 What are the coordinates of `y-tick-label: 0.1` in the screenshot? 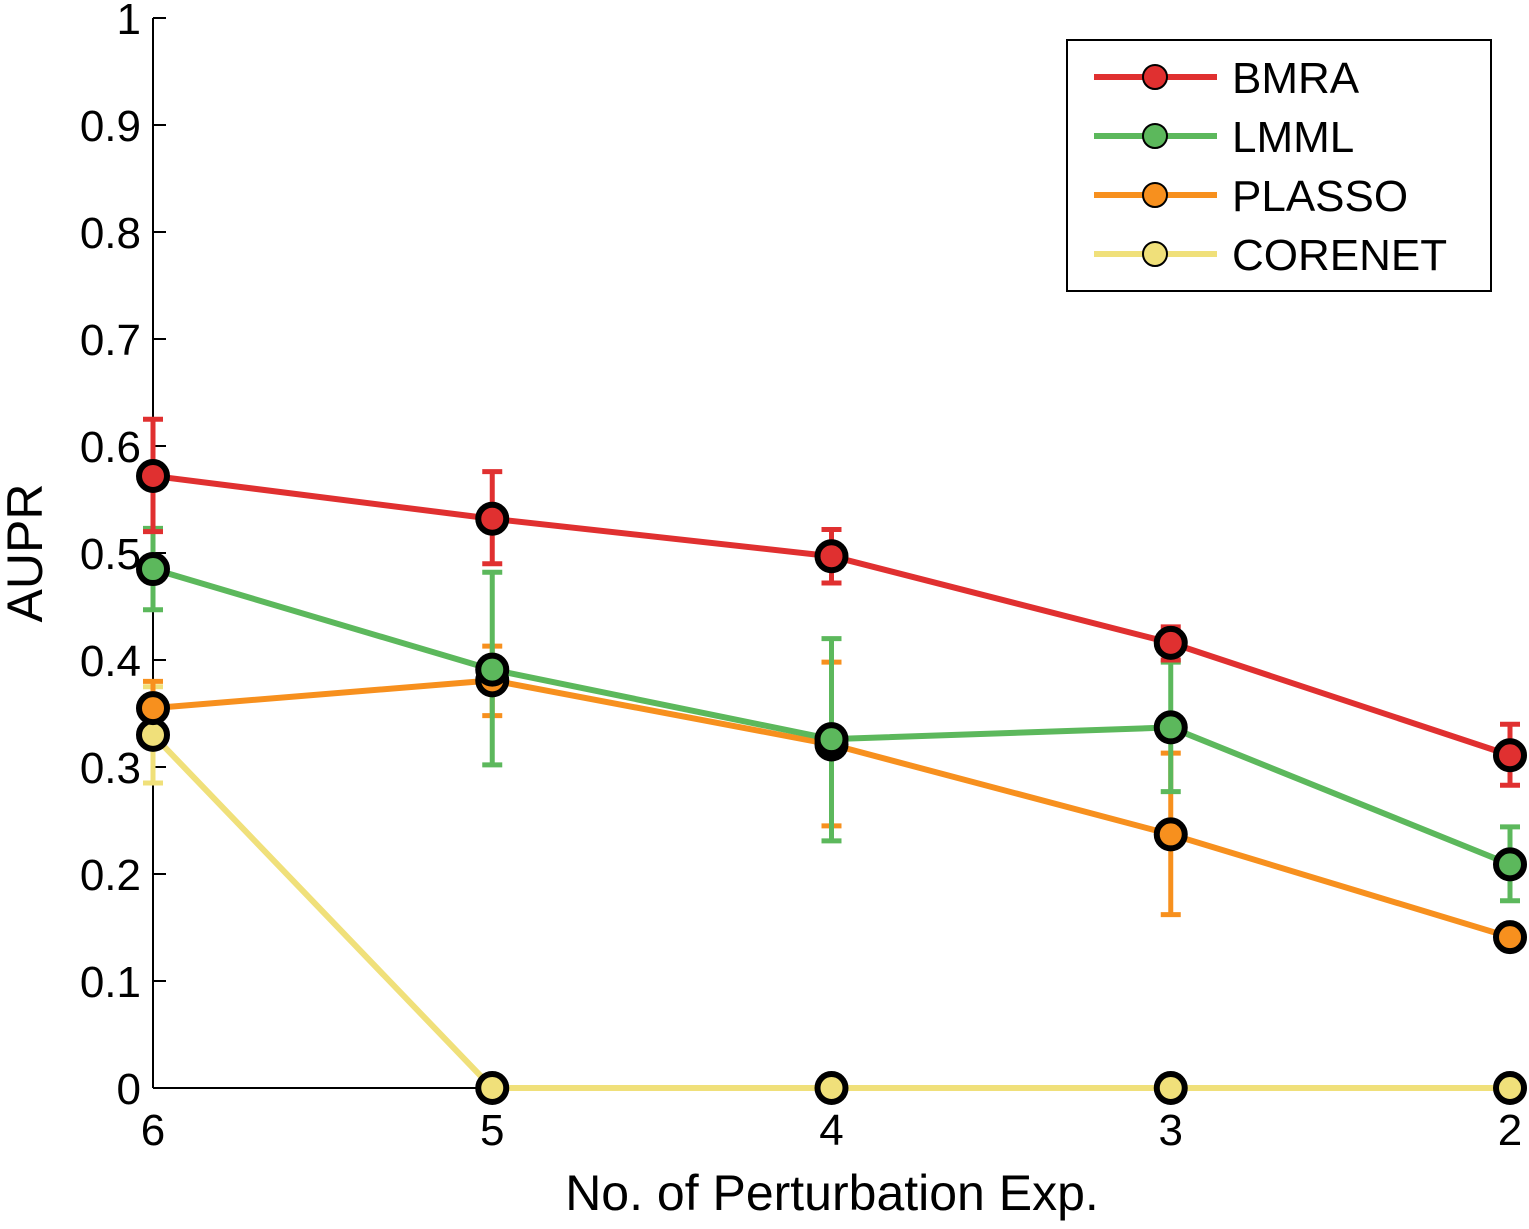 It's located at (110, 982).